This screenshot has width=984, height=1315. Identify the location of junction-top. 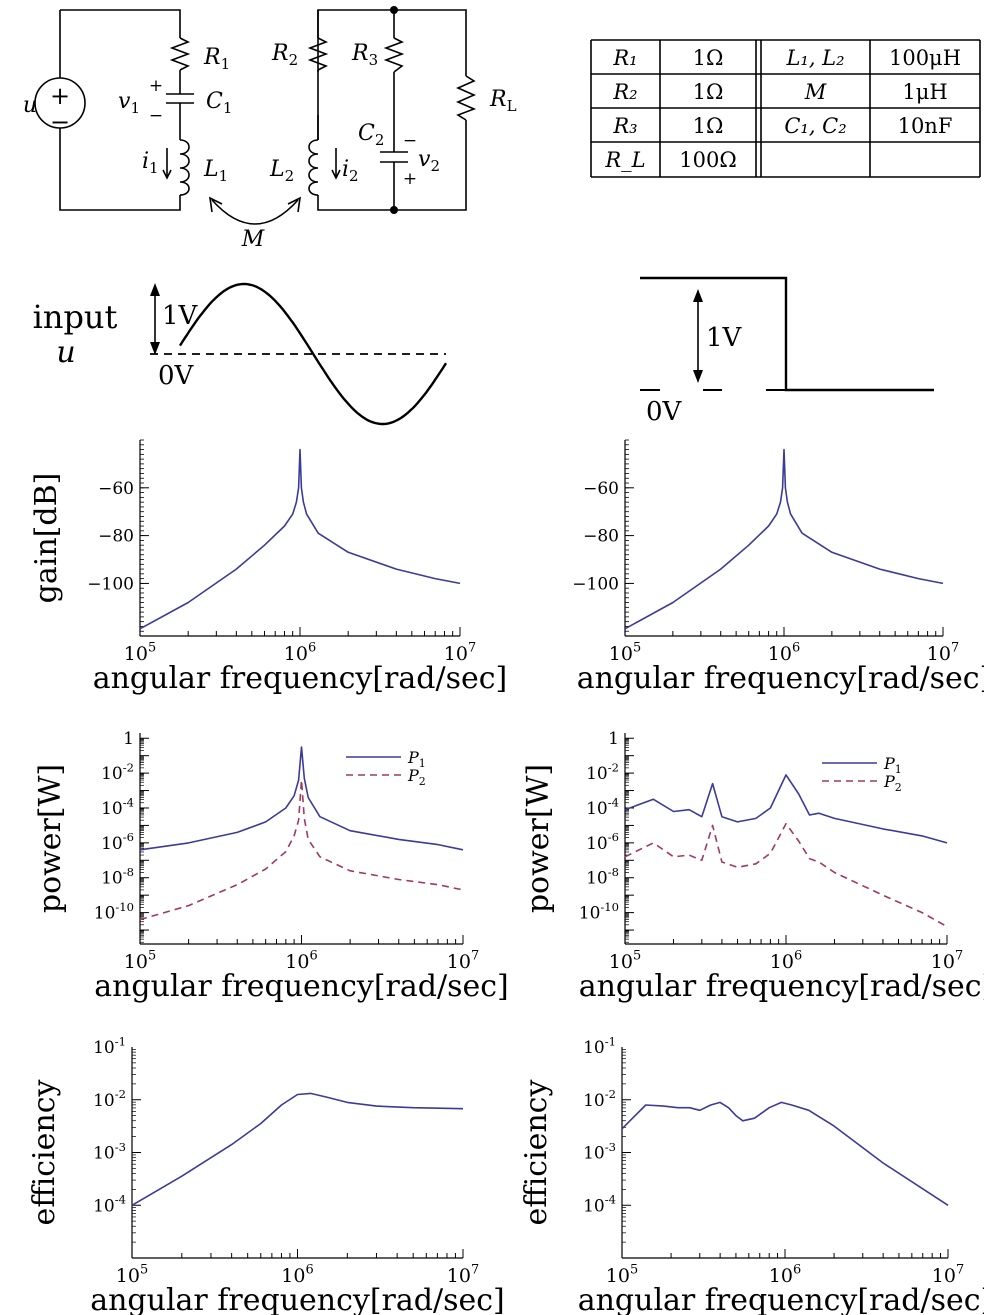
(394, 10).